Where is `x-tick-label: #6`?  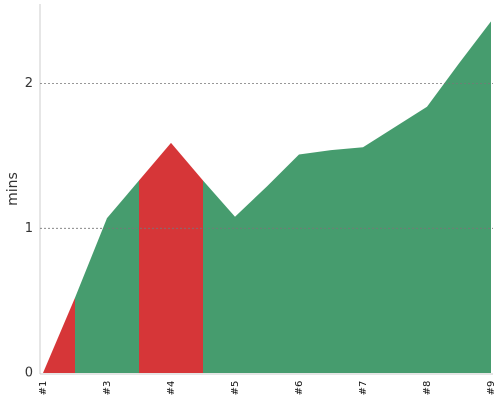 x-tick-label: #6 is located at coordinates (299, 388).